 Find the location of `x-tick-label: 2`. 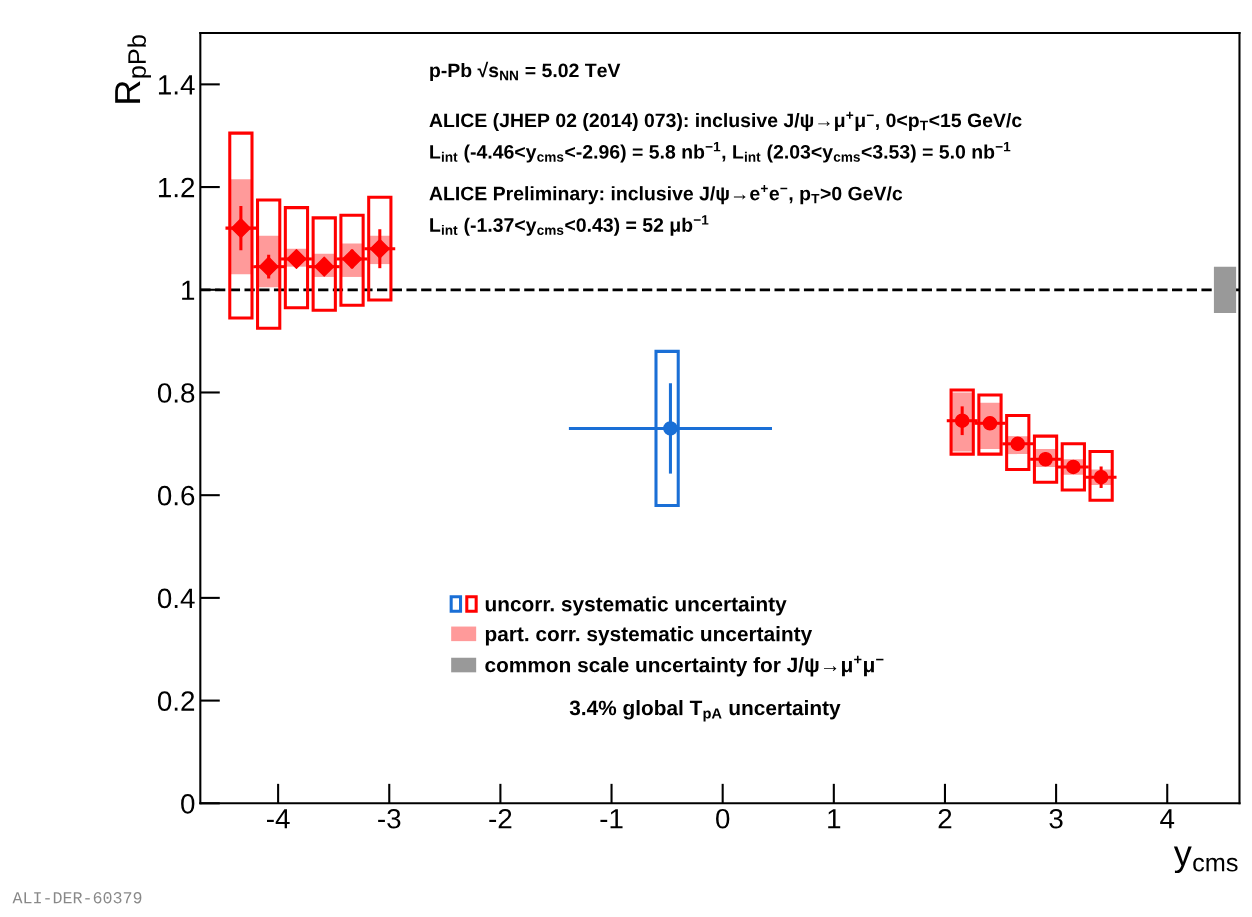

x-tick-label: 2 is located at coordinates (945, 818).